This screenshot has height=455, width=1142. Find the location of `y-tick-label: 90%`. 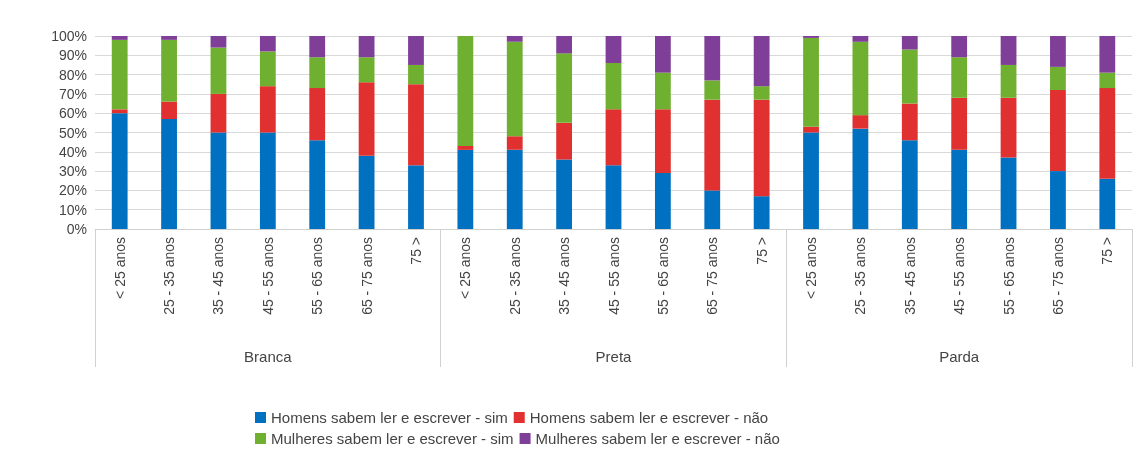

y-tick-label: 90% is located at coordinates (72, 55).